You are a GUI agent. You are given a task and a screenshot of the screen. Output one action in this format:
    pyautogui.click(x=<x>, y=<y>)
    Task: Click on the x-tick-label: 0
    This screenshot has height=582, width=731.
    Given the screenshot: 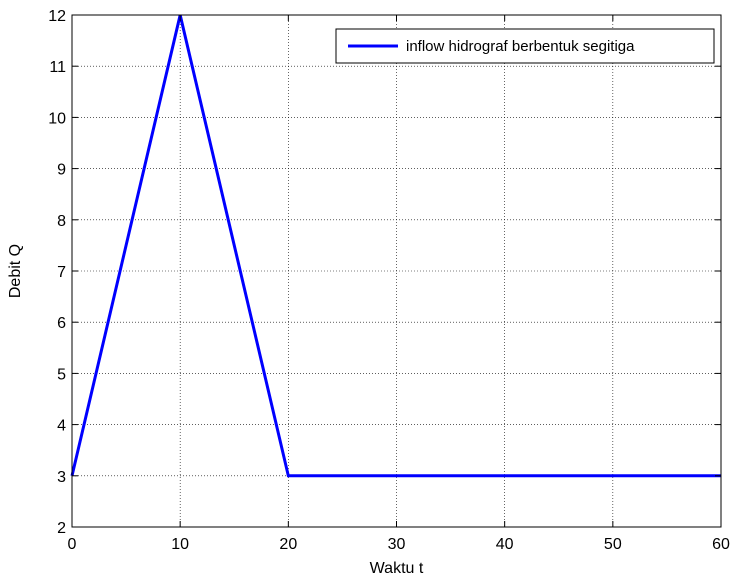 What is the action you would take?
    pyautogui.click(x=72, y=544)
    